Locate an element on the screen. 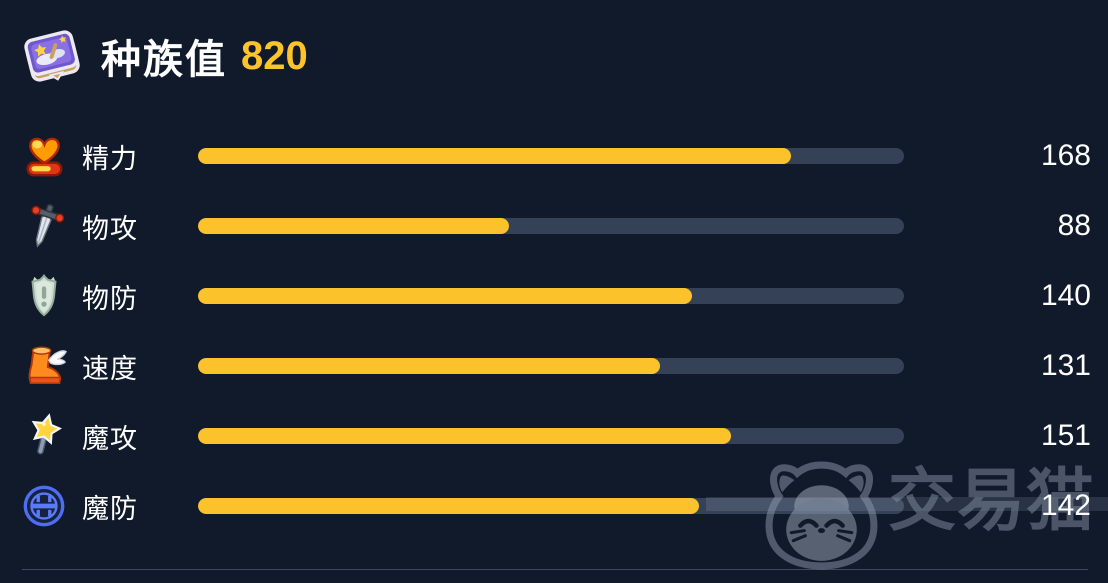 This screenshot has height=583, width=1108. stat-value: 168 is located at coordinates (1065, 155).